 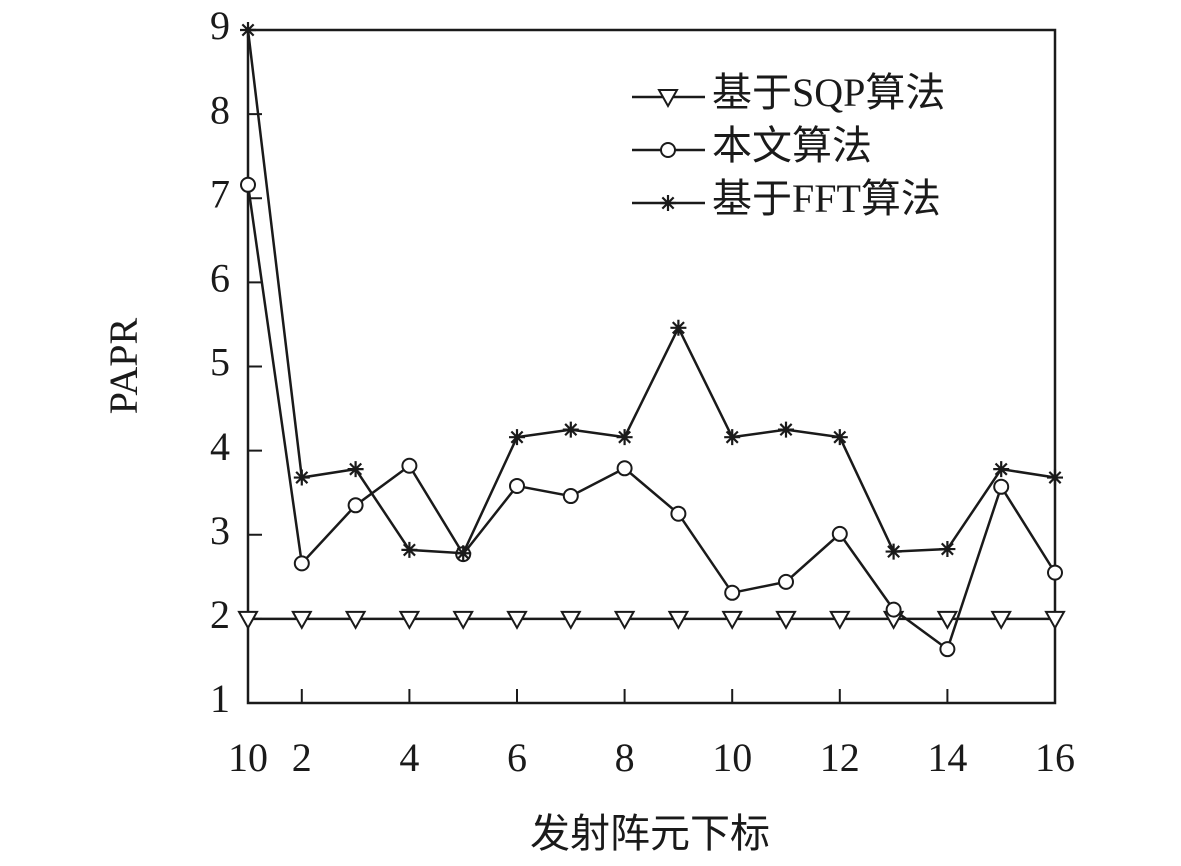 What do you see at coordinates (840, 757) in the screenshot?
I see `x-tick-label: 12` at bounding box center [840, 757].